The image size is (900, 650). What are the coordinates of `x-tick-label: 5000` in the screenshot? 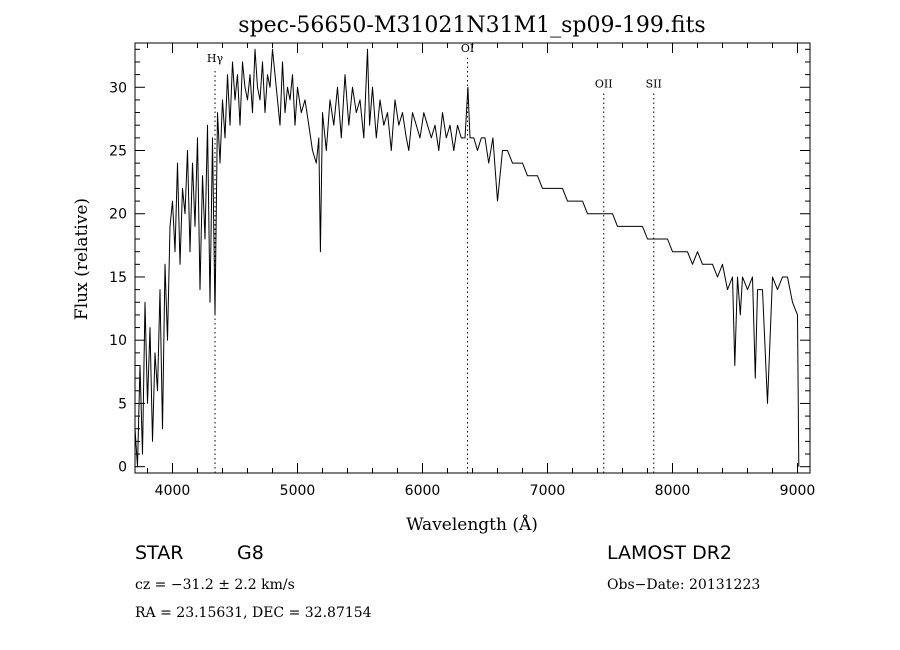 It's located at (298, 491).